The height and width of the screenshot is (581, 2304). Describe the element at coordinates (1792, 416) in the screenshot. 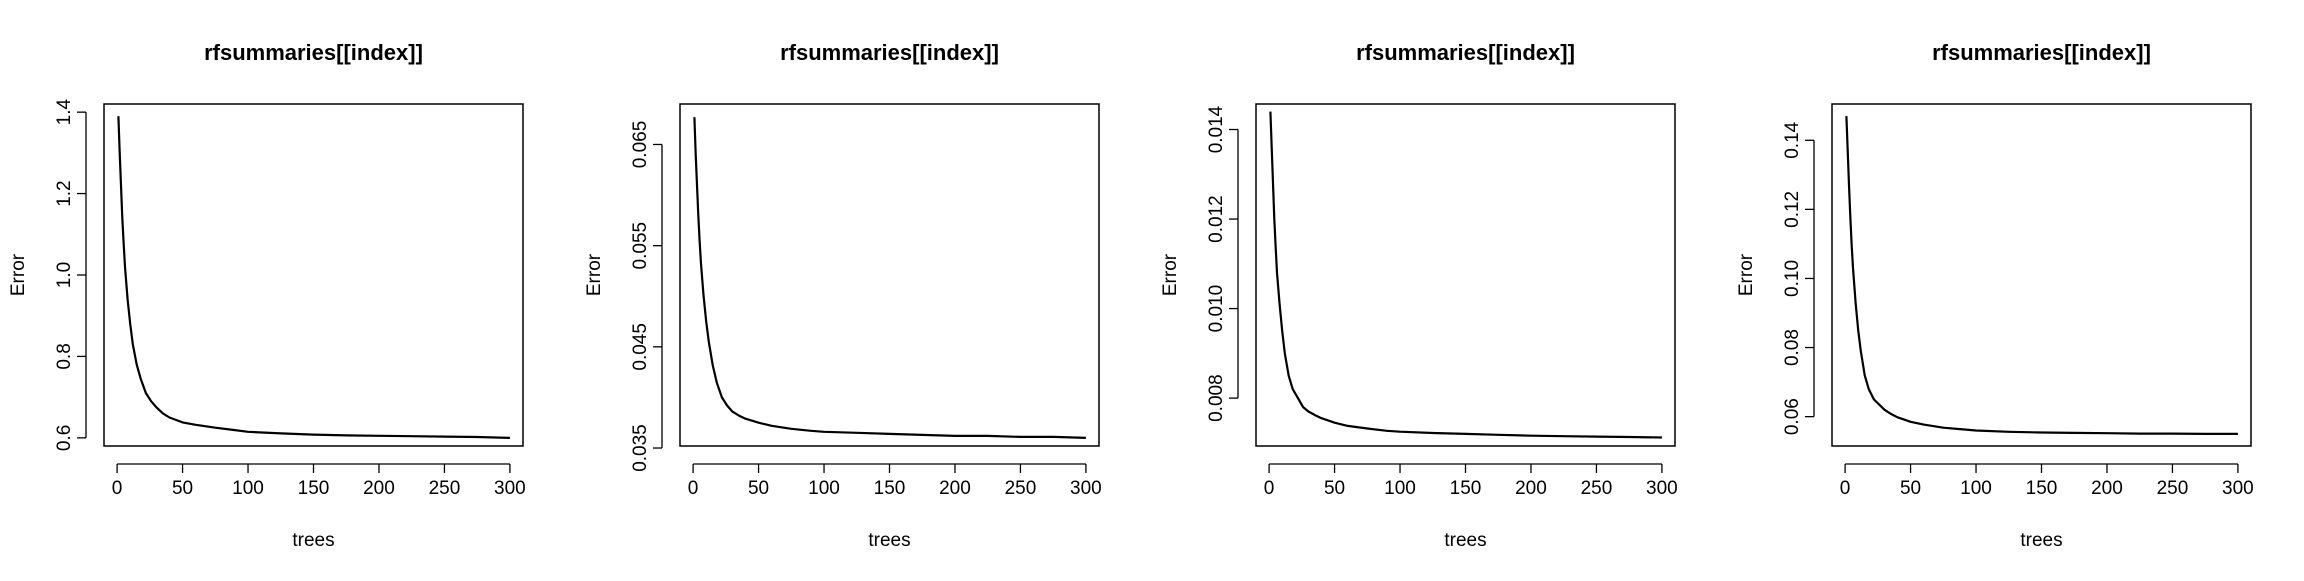

I see `y-tick-label: 0.06` at that location.